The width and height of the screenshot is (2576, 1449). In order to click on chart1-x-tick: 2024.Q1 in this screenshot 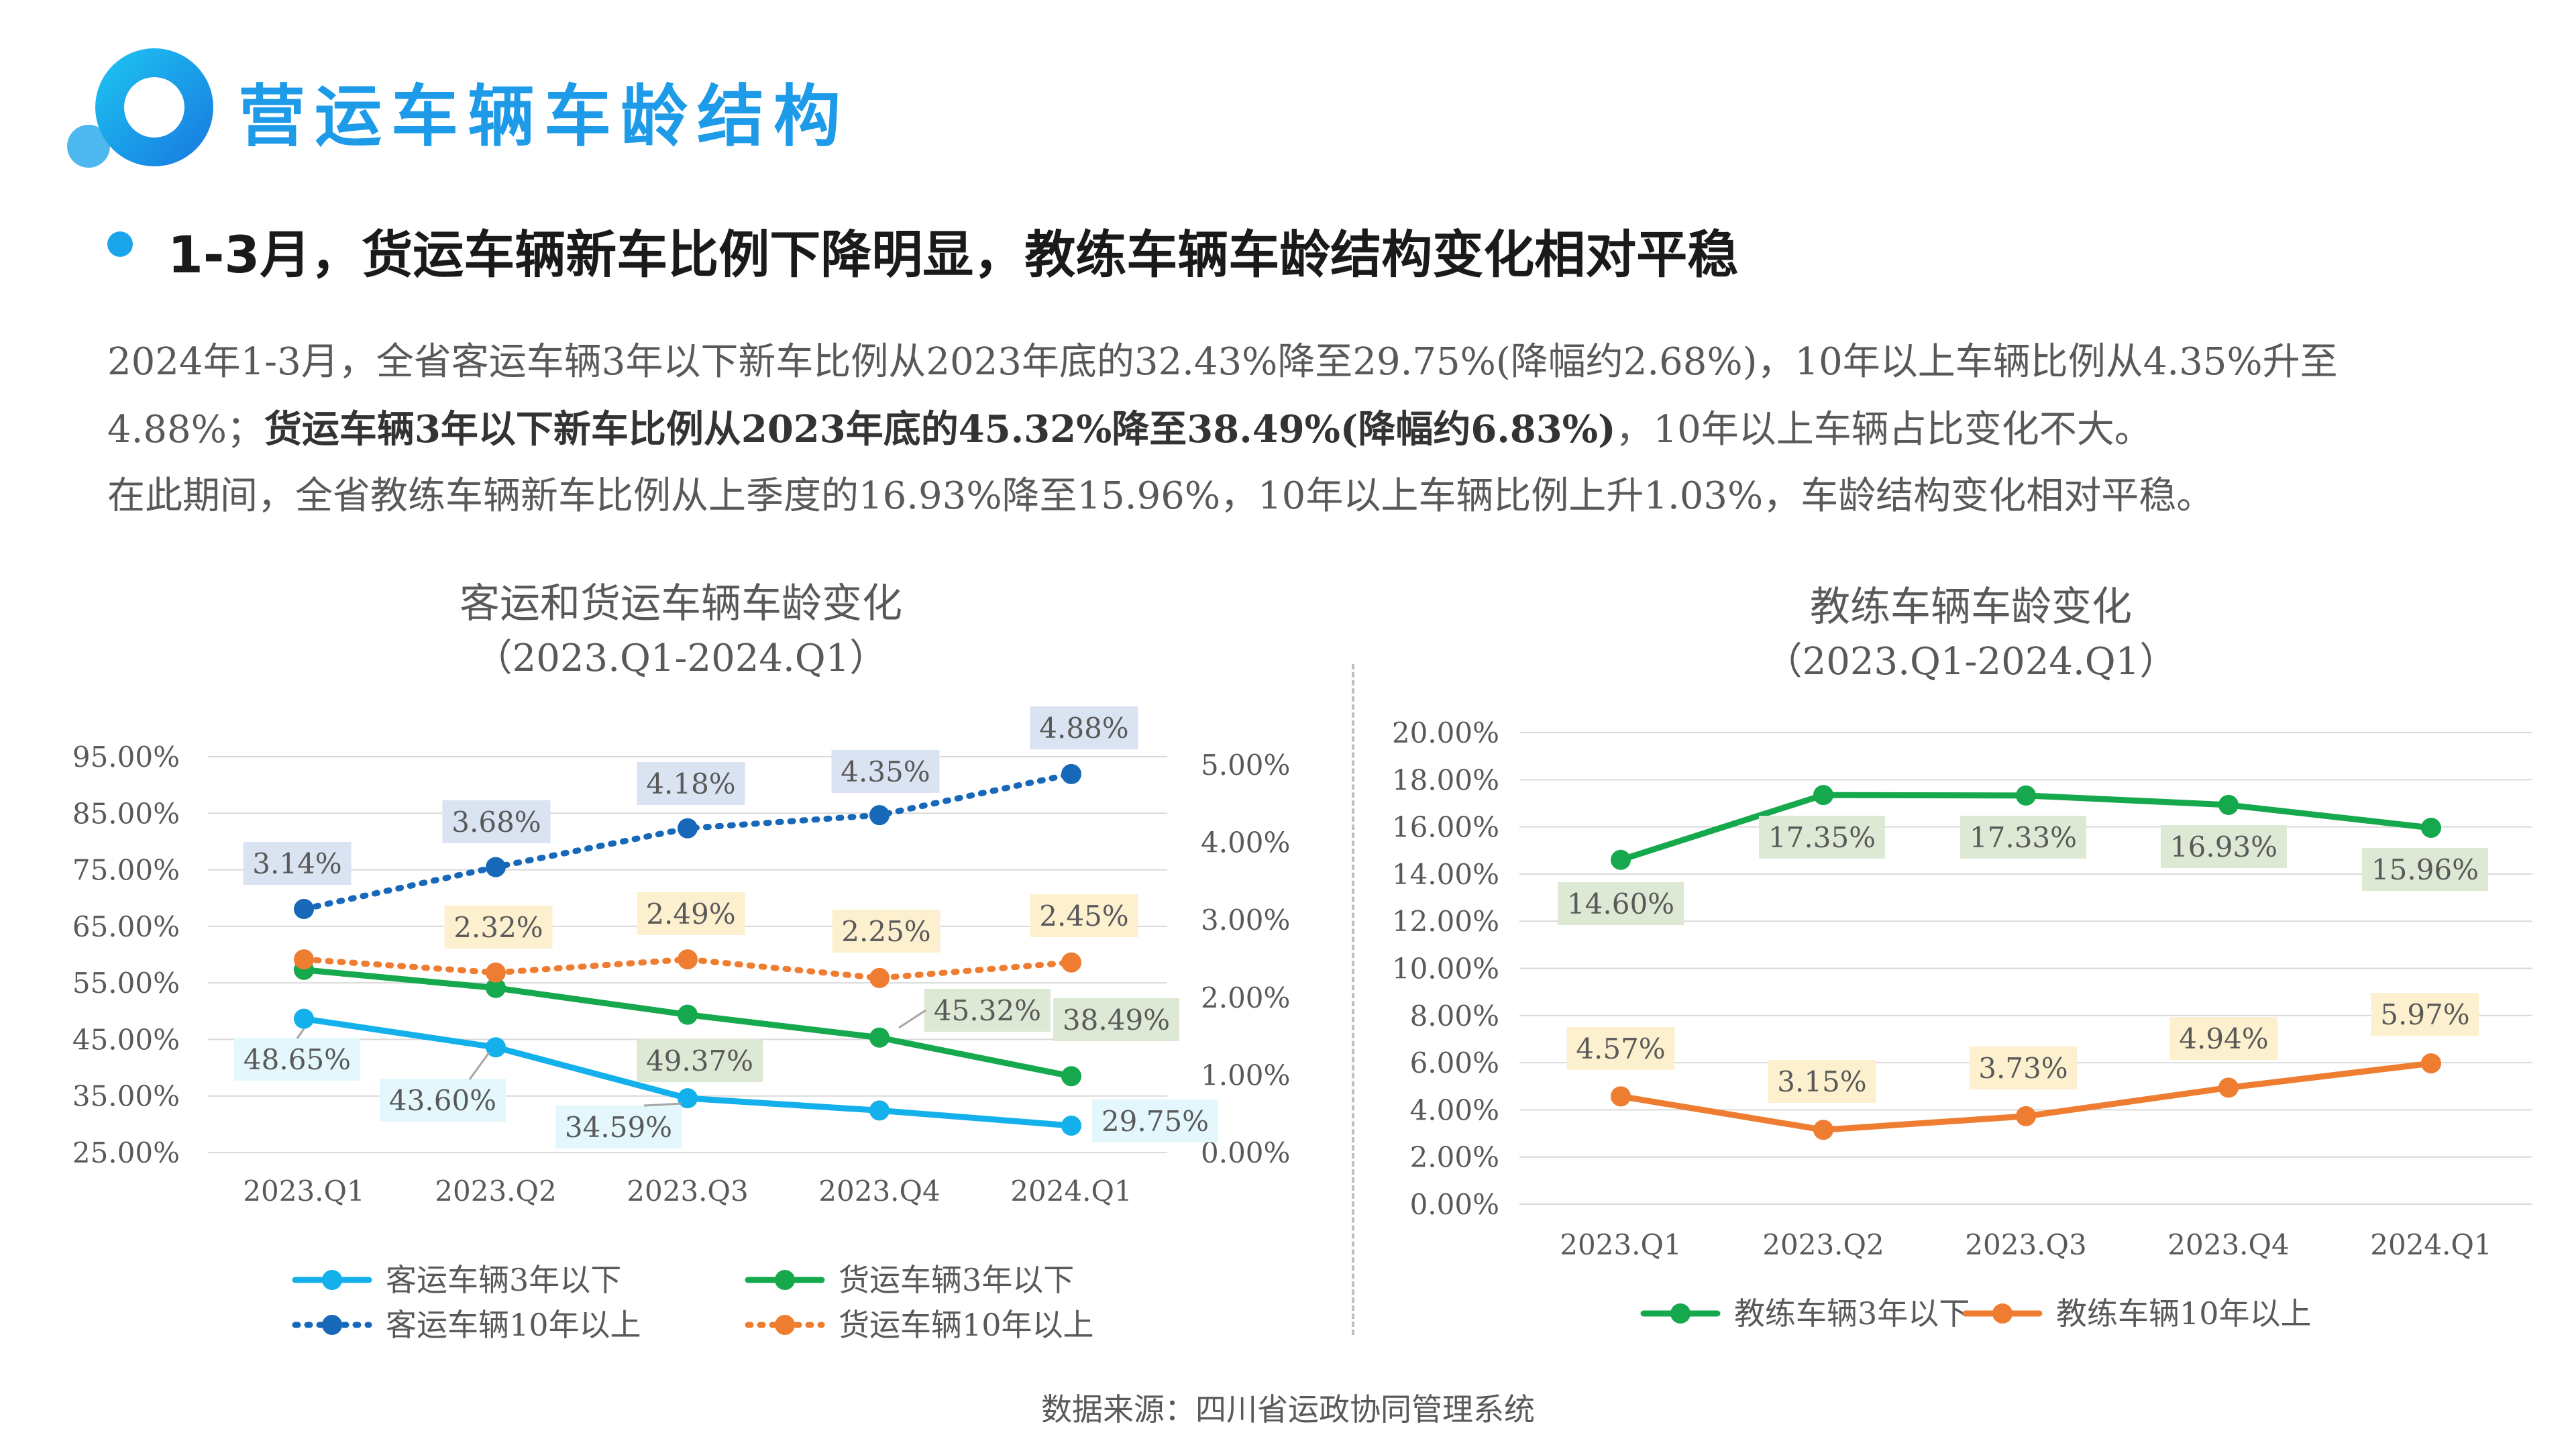, I will do `click(1071, 1191)`.